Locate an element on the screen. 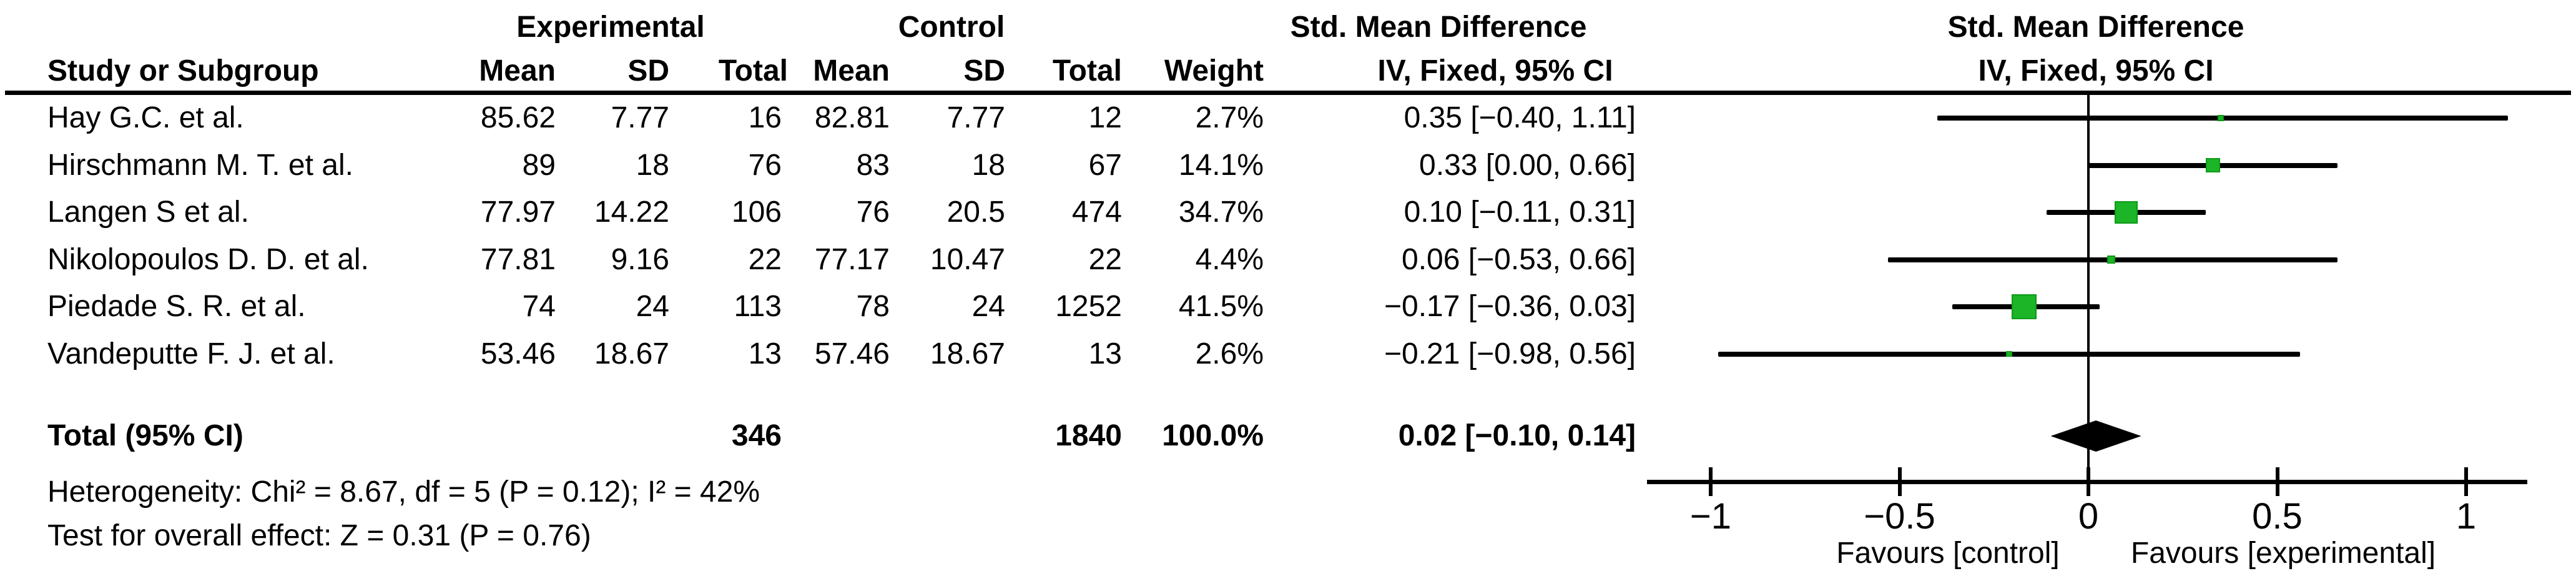 The height and width of the screenshot is (586, 2576). cell-total-exp-total: 346 is located at coordinates (756, 435).